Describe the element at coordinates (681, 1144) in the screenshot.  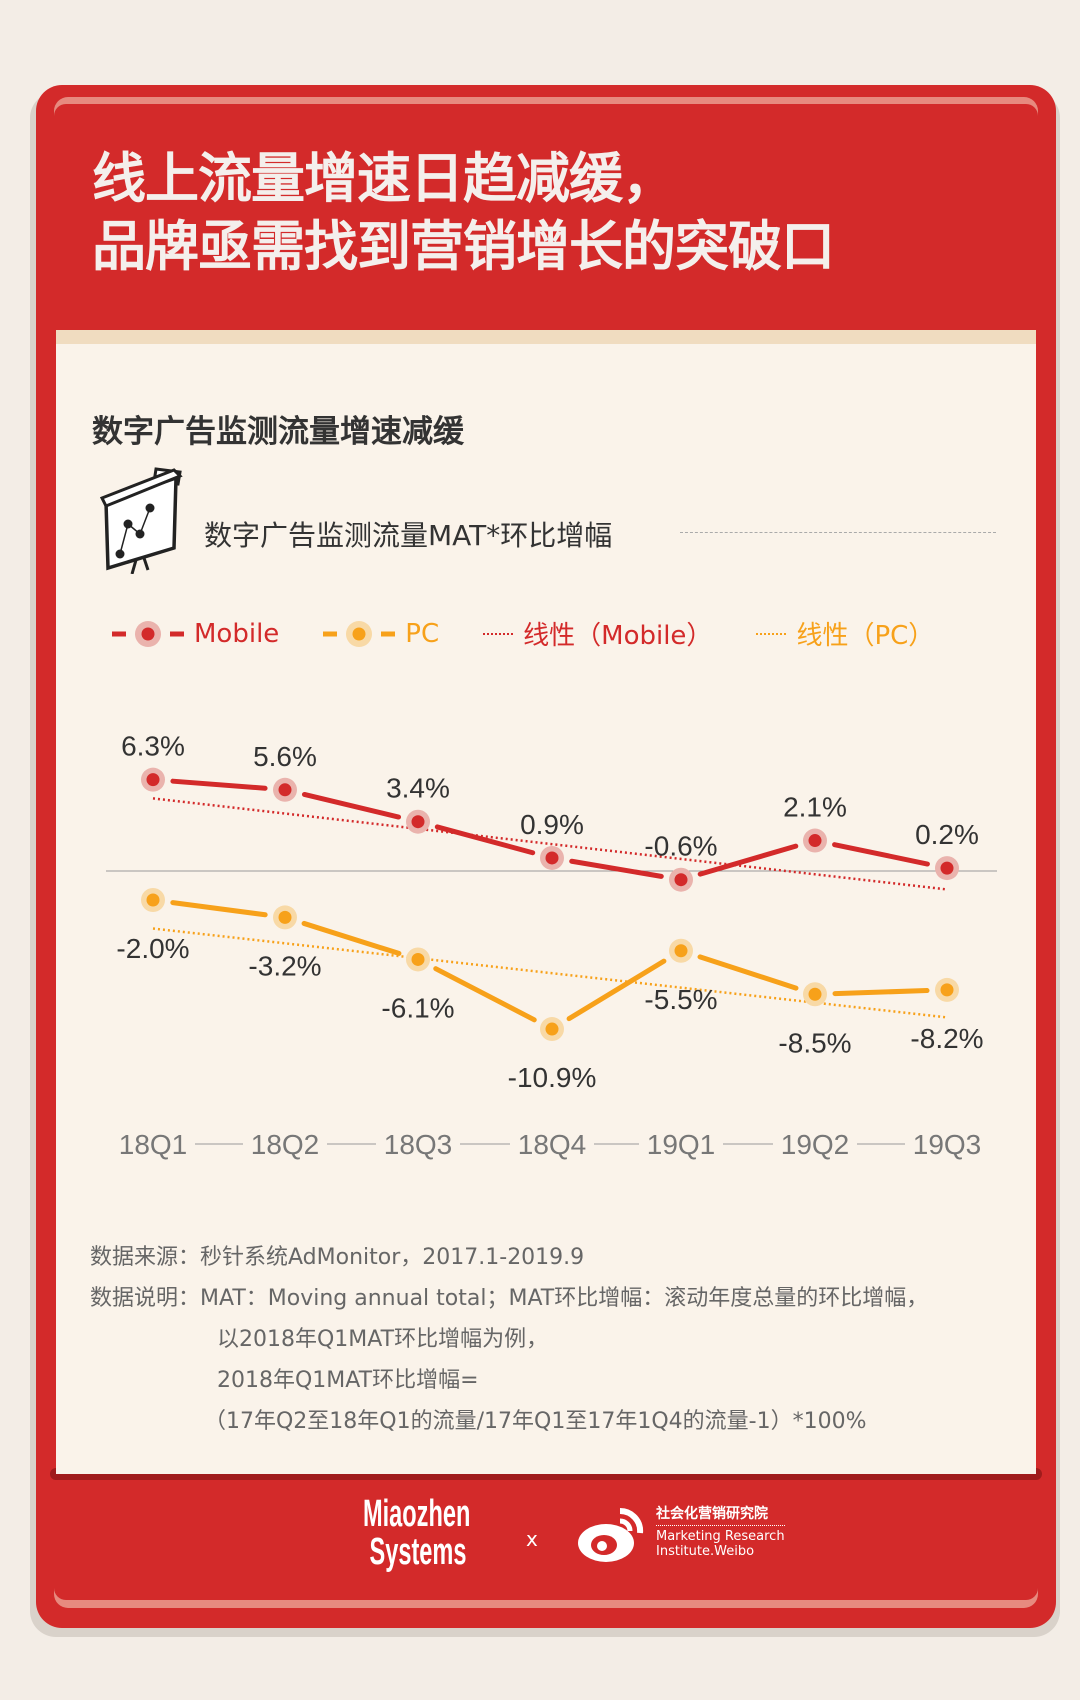
I see `x-tick-label: 19Q1` at that location.